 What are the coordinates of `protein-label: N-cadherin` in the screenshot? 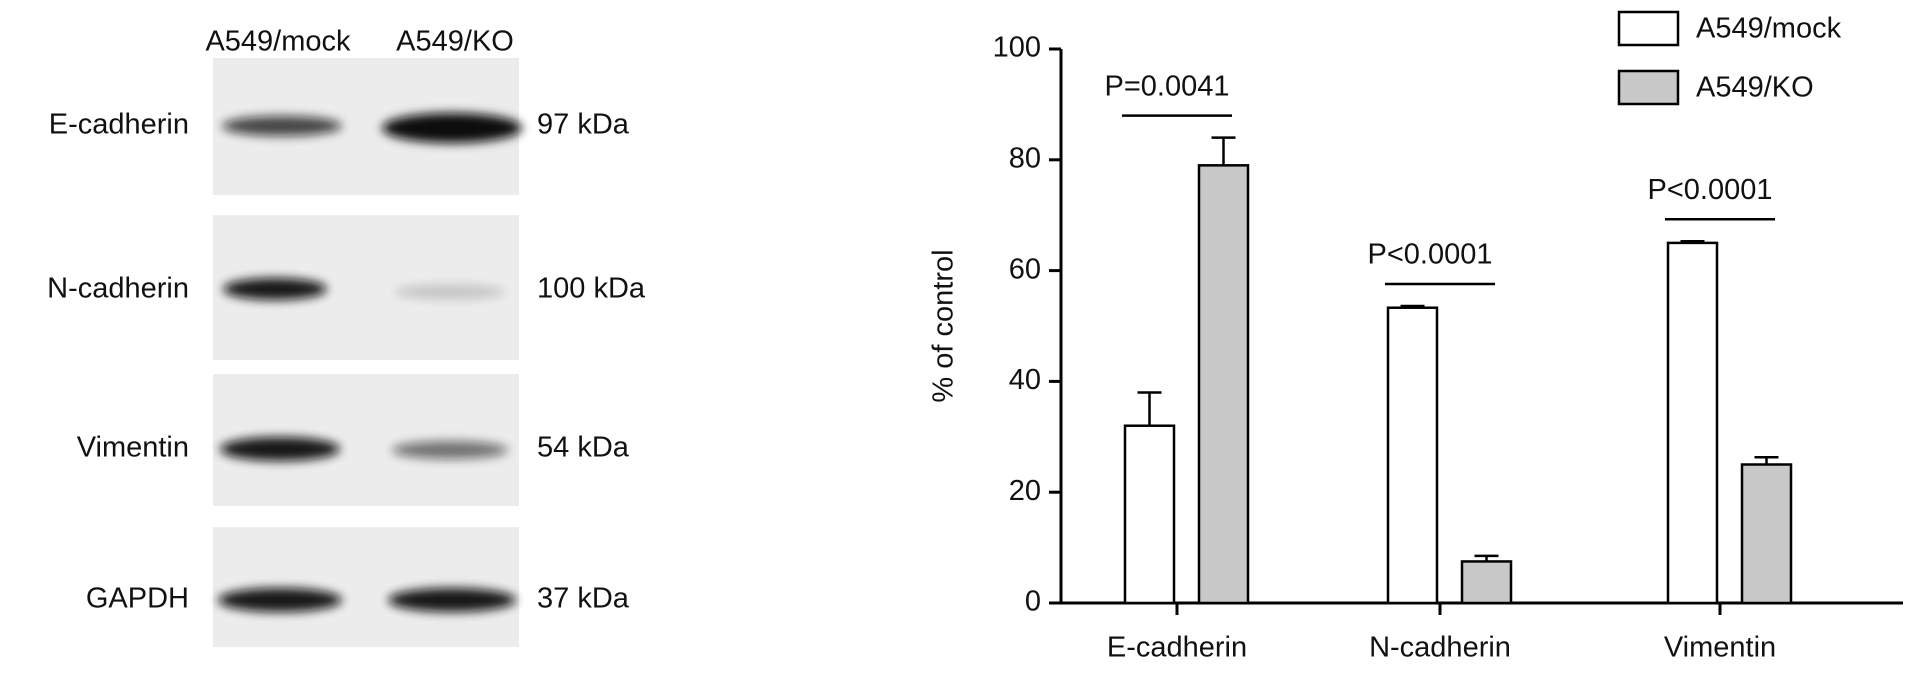 It's located at (118, 289).